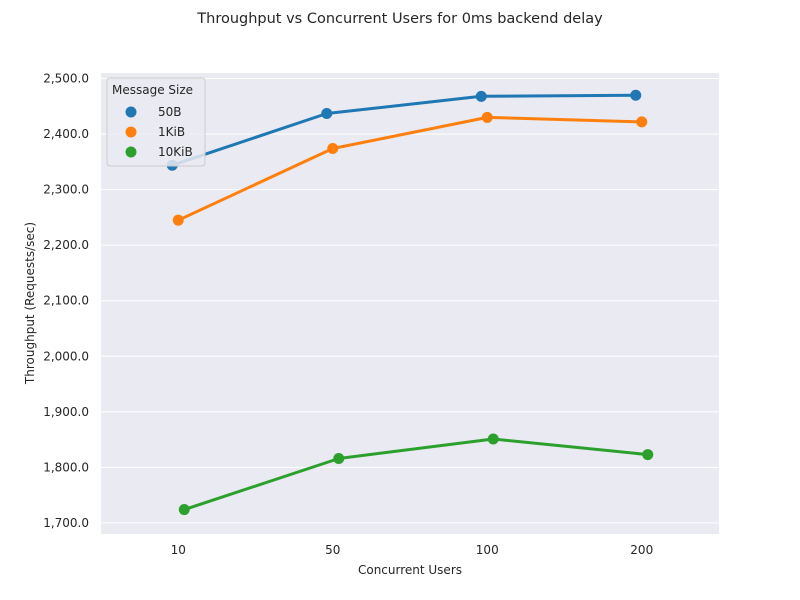 This screenshot has height=600, width=800. Describe the element at coordinates (415, 474) in the screenshot. I see `series-line-10KiB` at that location.